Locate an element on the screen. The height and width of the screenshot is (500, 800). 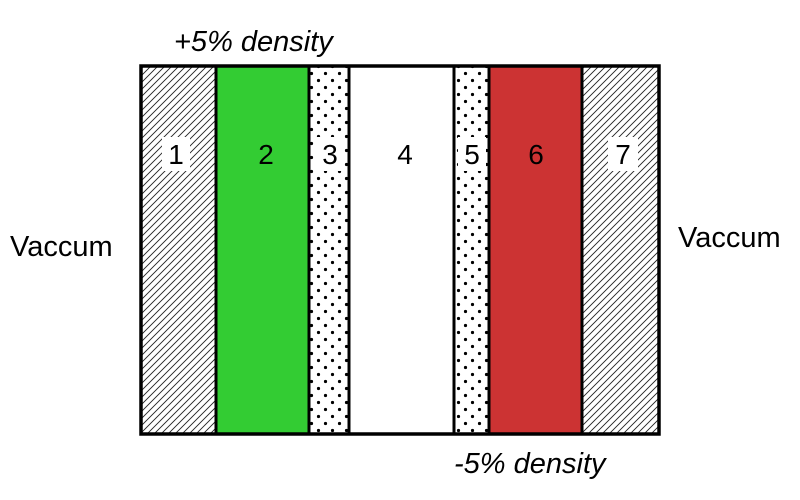
top-density-annotation: +5% density is located at coordinates (254, 42).